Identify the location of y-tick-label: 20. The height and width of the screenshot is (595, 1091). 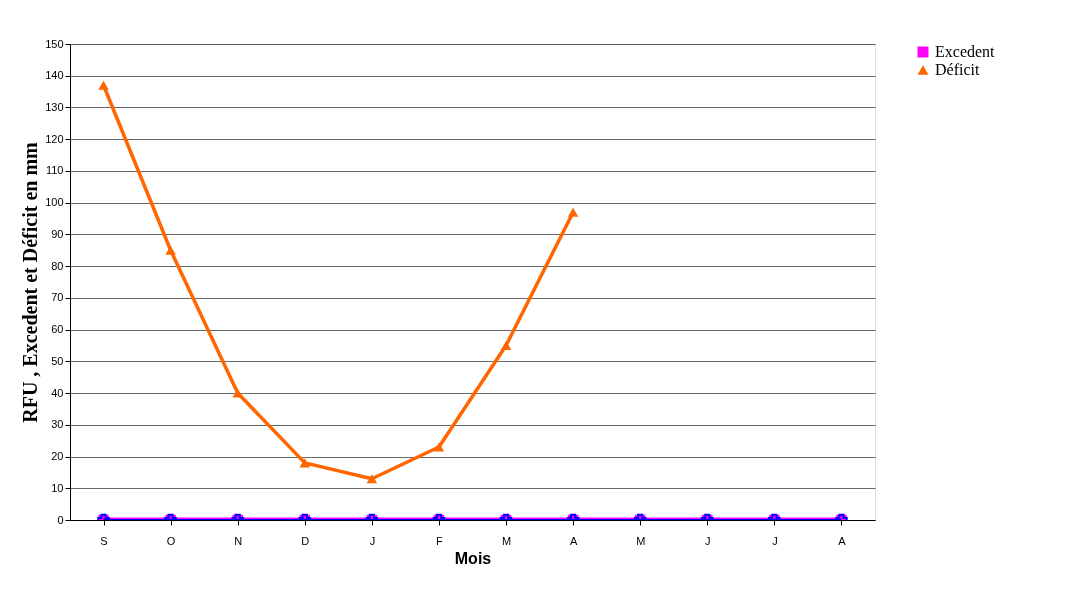
(57, 456).